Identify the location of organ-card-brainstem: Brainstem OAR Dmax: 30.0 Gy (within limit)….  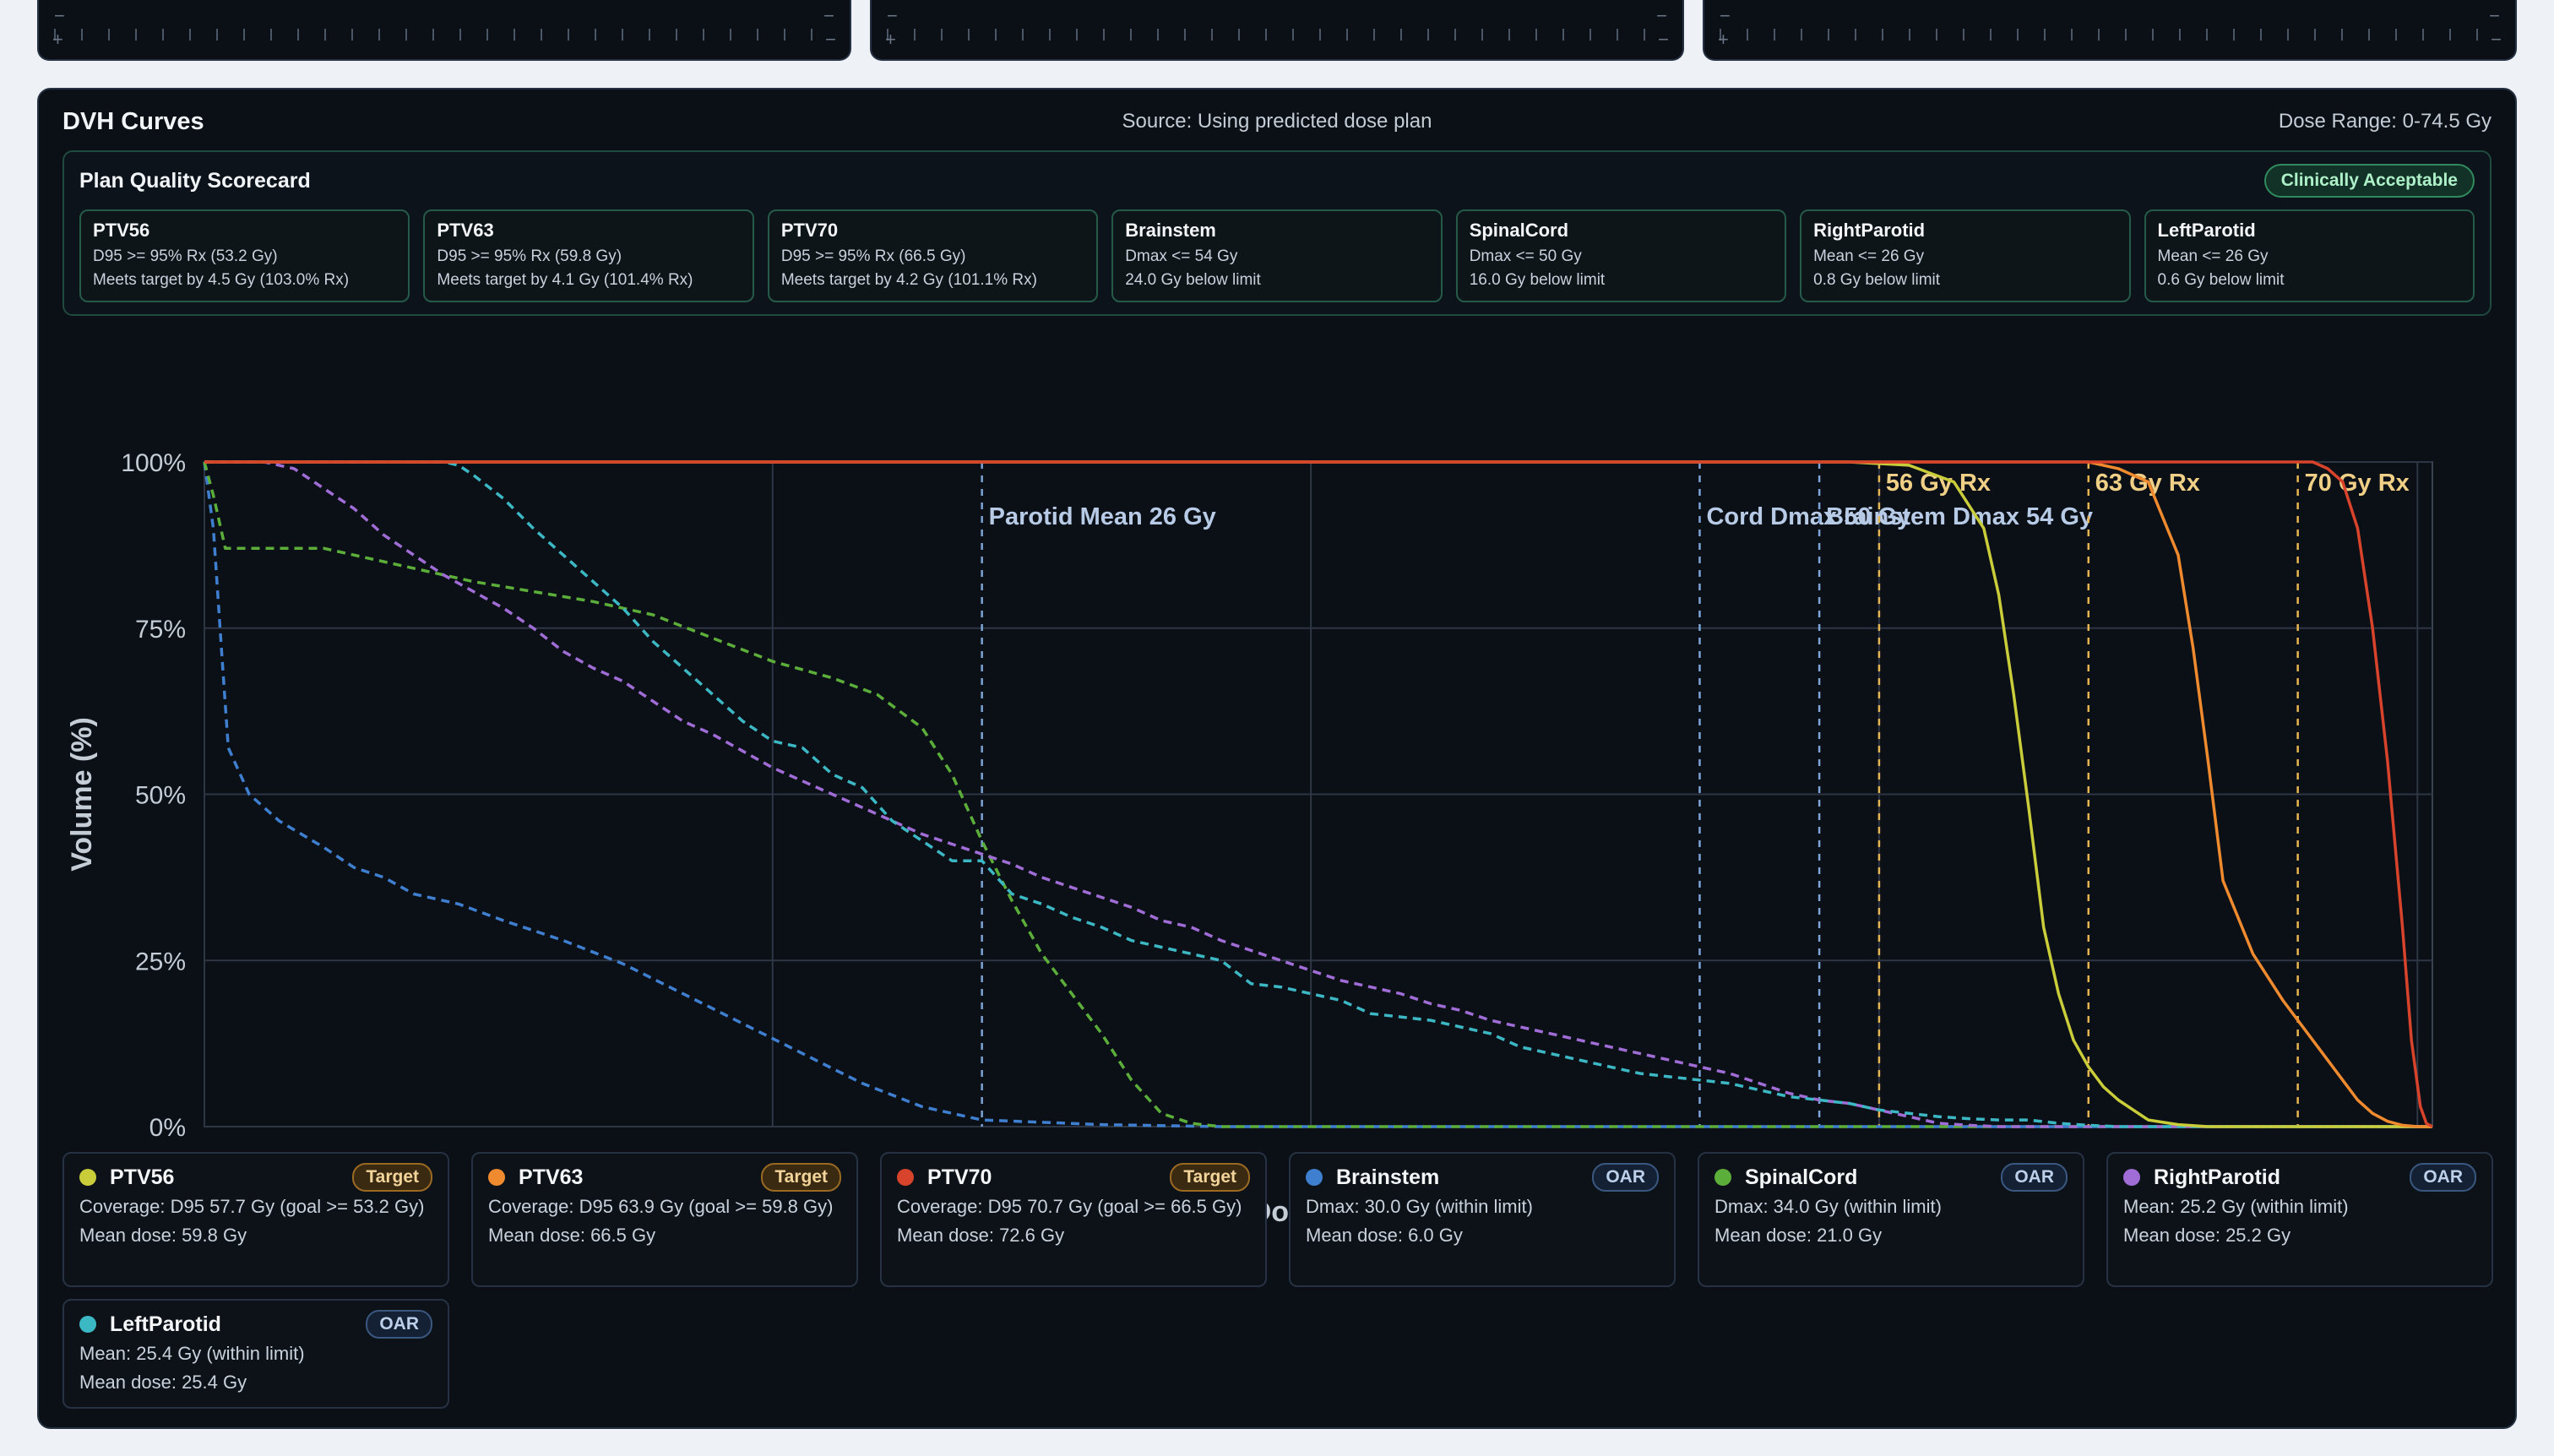
(1482, 1219).